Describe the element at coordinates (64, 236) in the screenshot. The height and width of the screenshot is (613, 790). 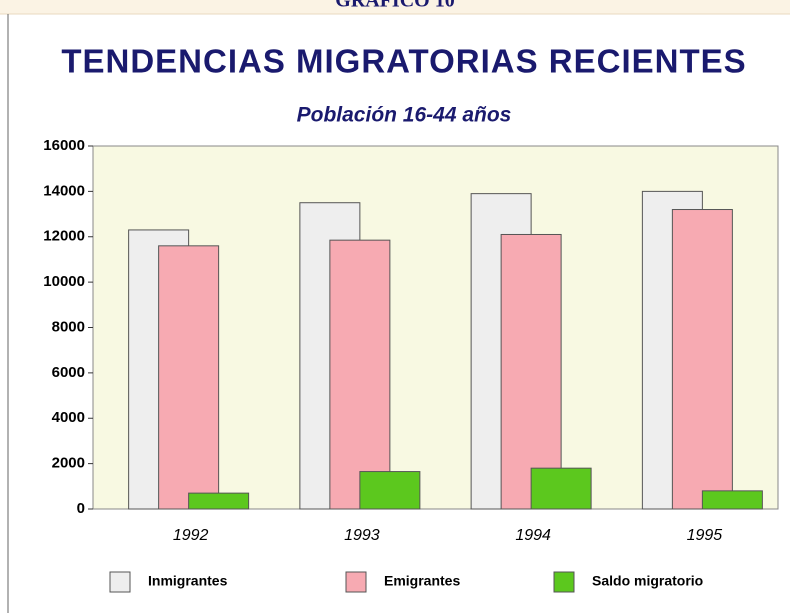
I see `y-tick-label: 12000` at that location.